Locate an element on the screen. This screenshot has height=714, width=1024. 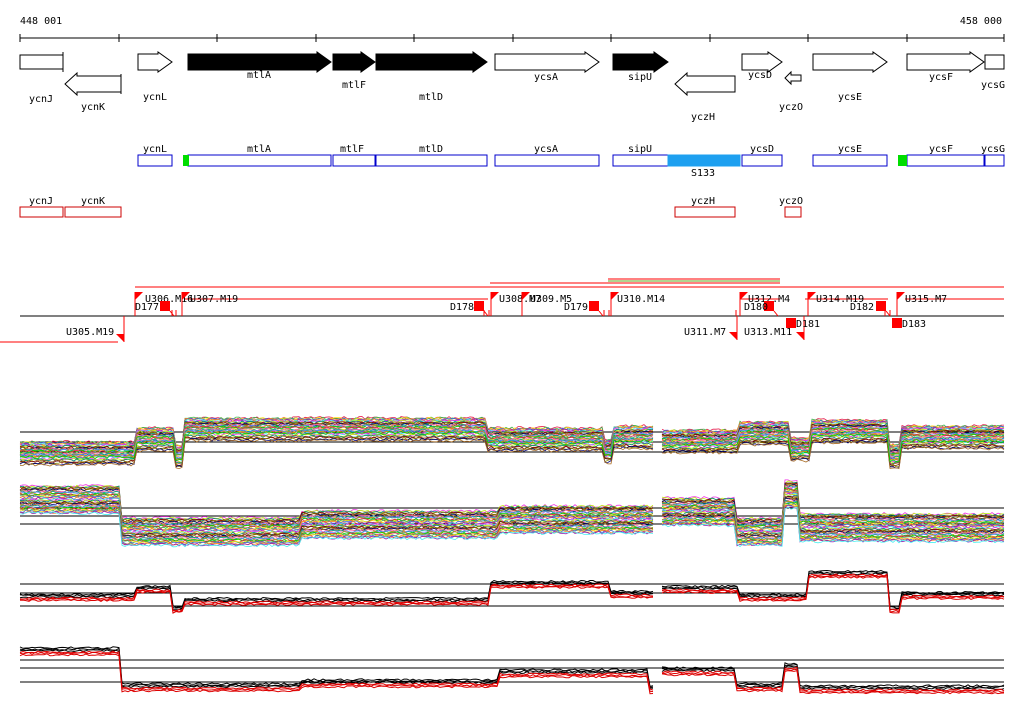
start-mark is located at coordinates (186, 160).